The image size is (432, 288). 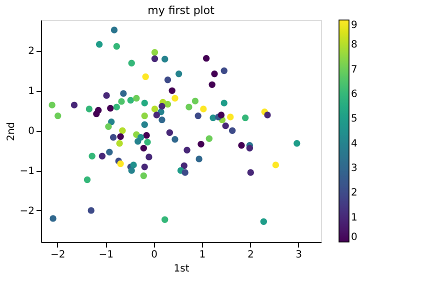 I want to click on color-bar-label: 0, so click(x=354, y=237).